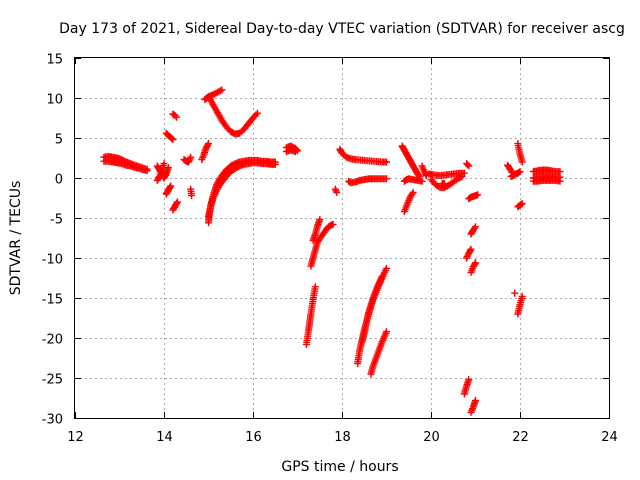 Image resolution: width=640 pixels, height=480 pixels. What do you see at coordinates (408, 202) in the screenshot?
I see `data-series-seg29` at bounding box center [408, 202].